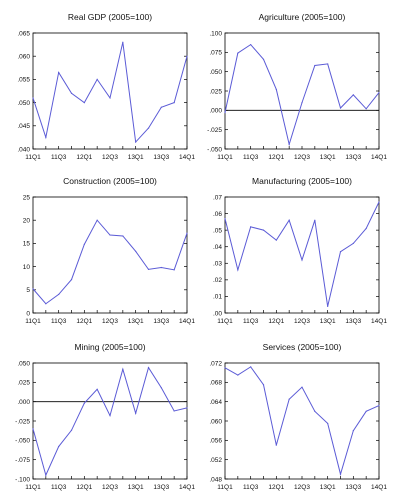 This screenshot has height=502, width=400. What do you see at coordinates (302, 17) in the screenshot?
I see `chart-title: Agriculture (2005=100)` at bounding box center [302, 17].